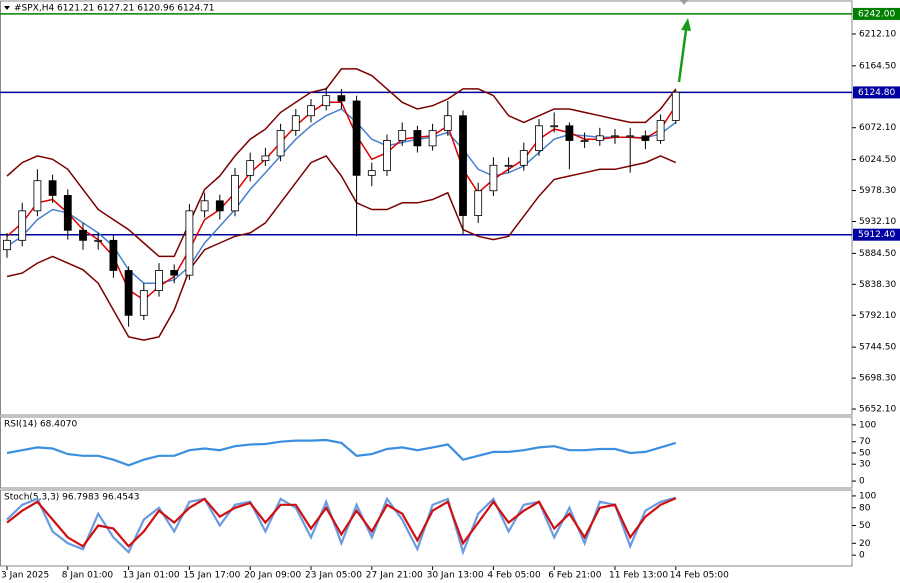  Describe the element at coordinates (865, 508) in the screenshot. I see `y-tick-label: 80` at that location.